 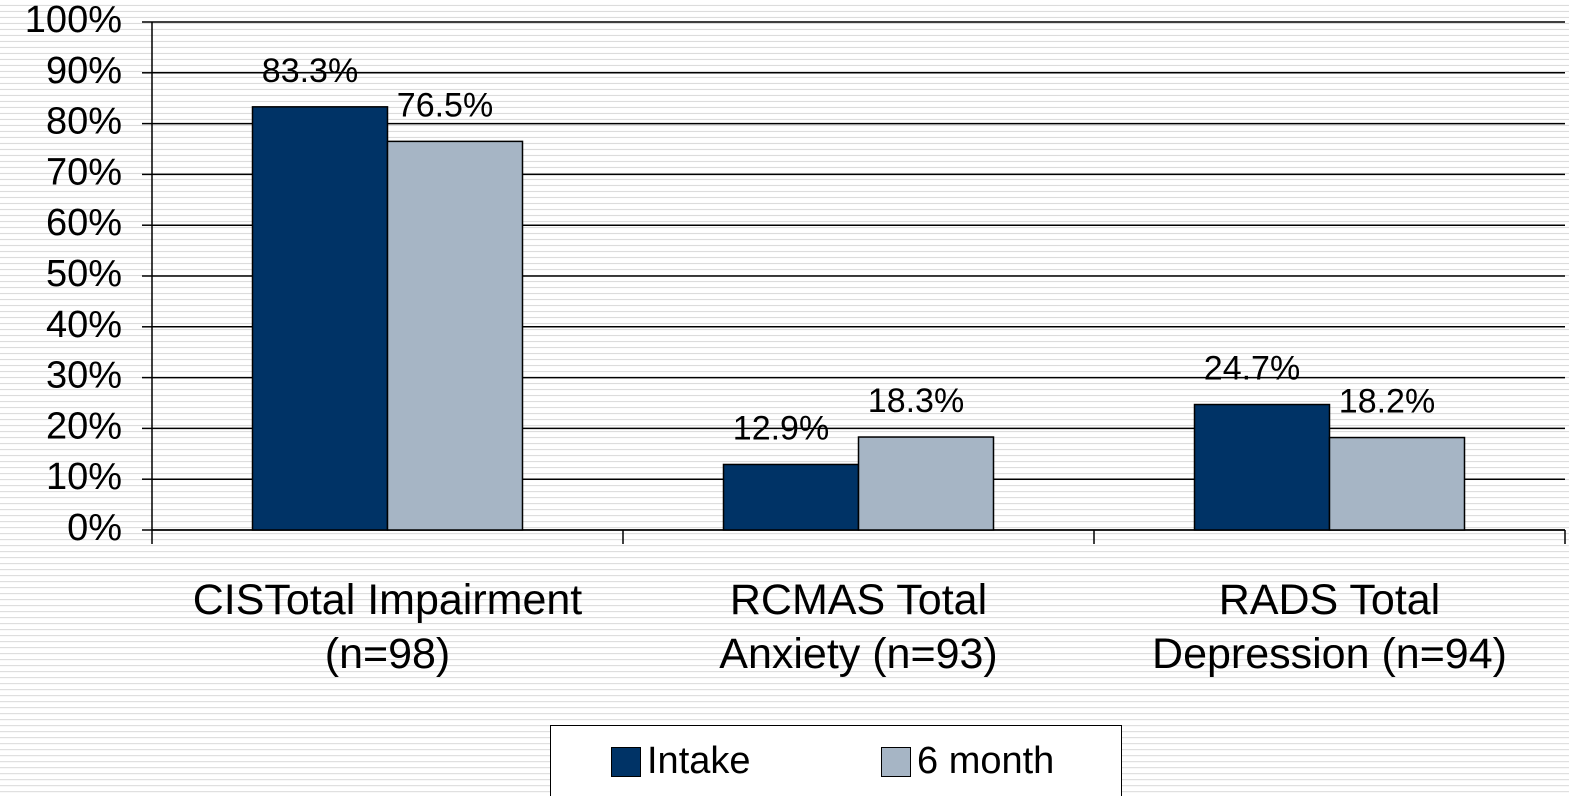 I want to click on x-tick-label: CISTotal Impairment (n=98), so click(x=387, y=627).